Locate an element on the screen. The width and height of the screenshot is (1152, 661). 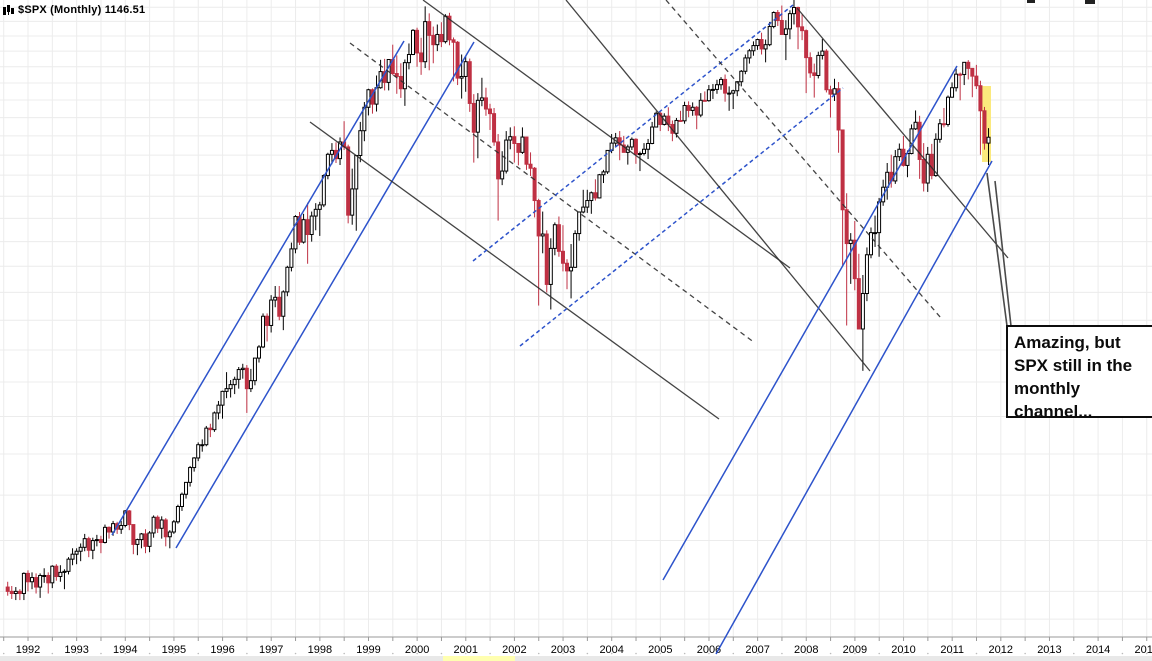
x-axis-year-label: 1997 is located at coordinates (271, 650).